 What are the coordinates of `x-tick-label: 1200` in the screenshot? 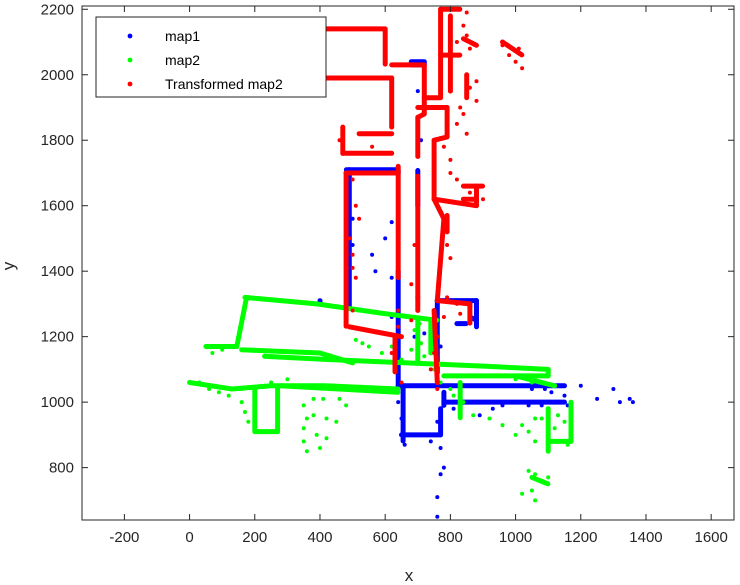 It's located at (580, 537).